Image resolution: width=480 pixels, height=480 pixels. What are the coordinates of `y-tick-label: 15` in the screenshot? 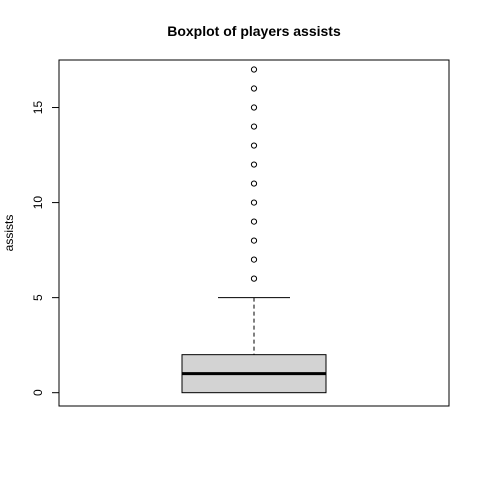 It's located at (38, 108).